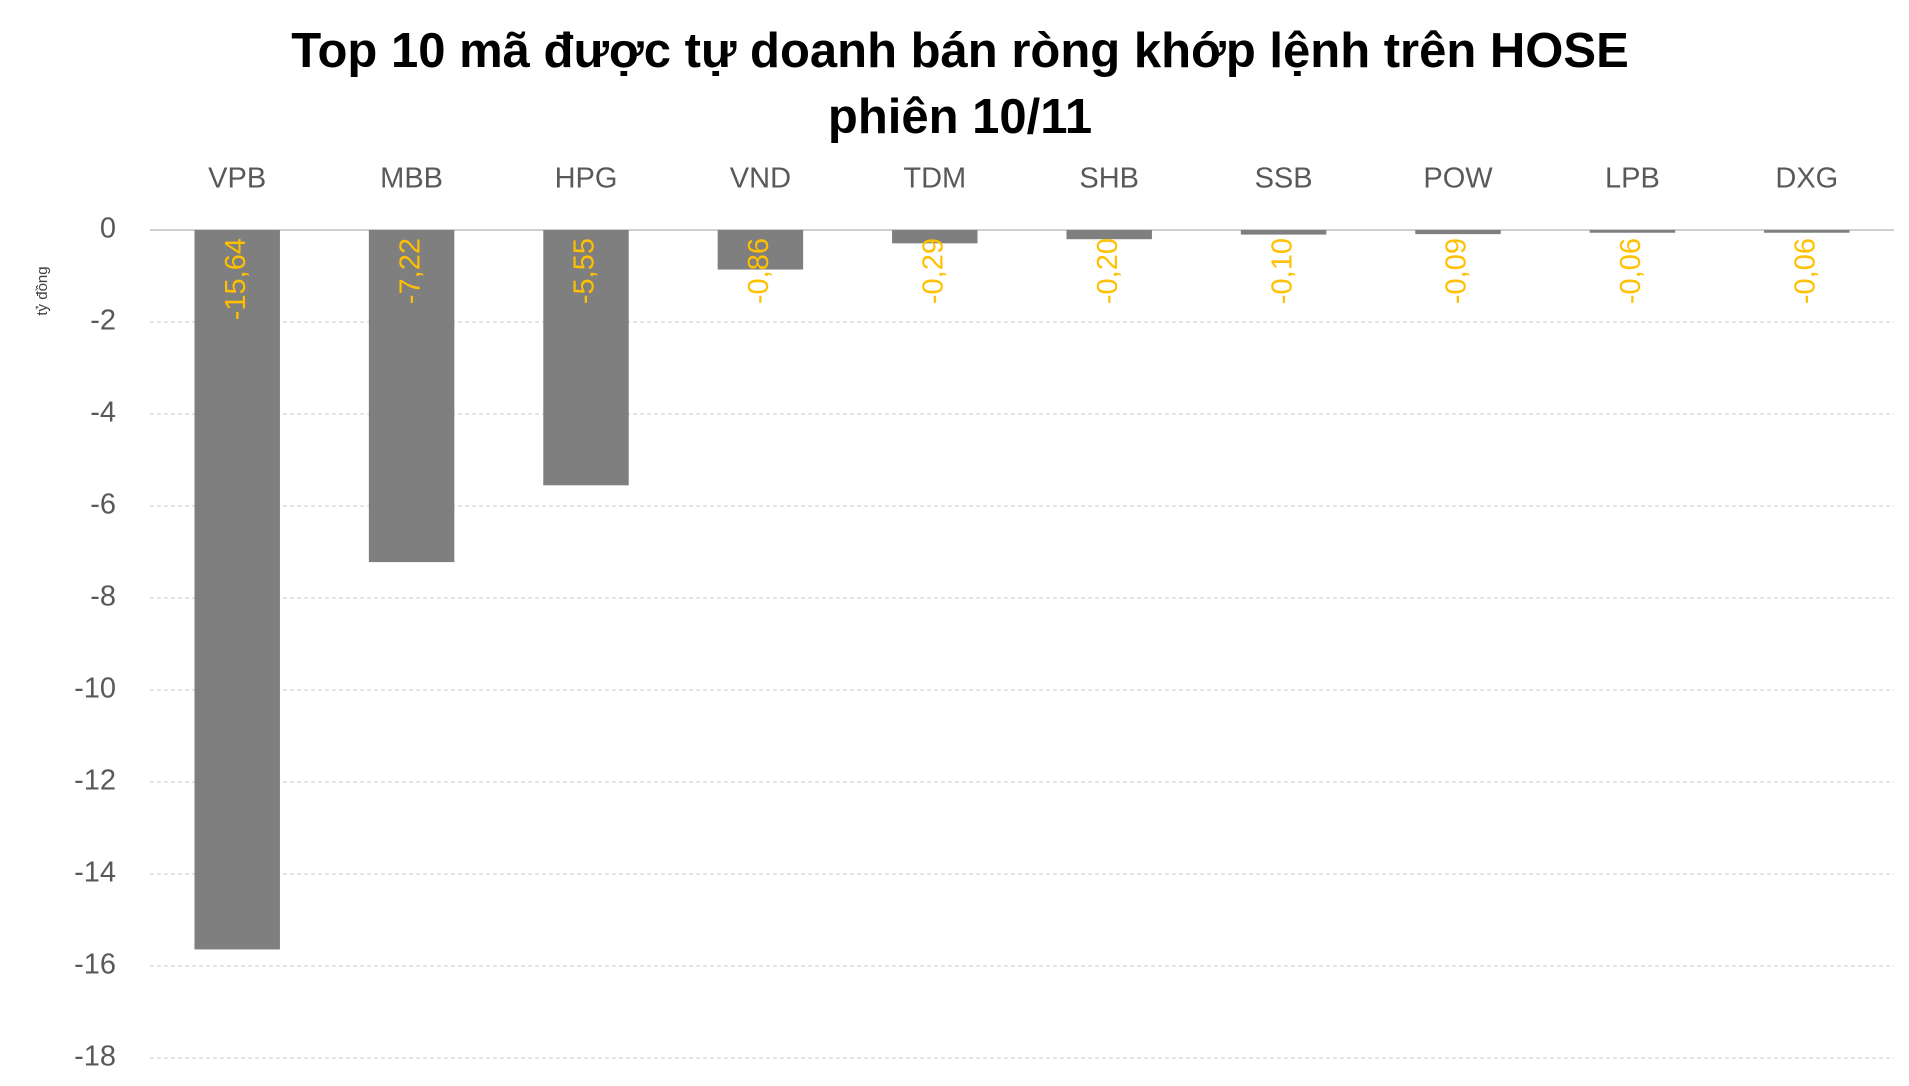 Image resolution: width=1909 pixels, height=1086 pixels. I want to click on x-tick-label: DXG, so click(1806, 179).